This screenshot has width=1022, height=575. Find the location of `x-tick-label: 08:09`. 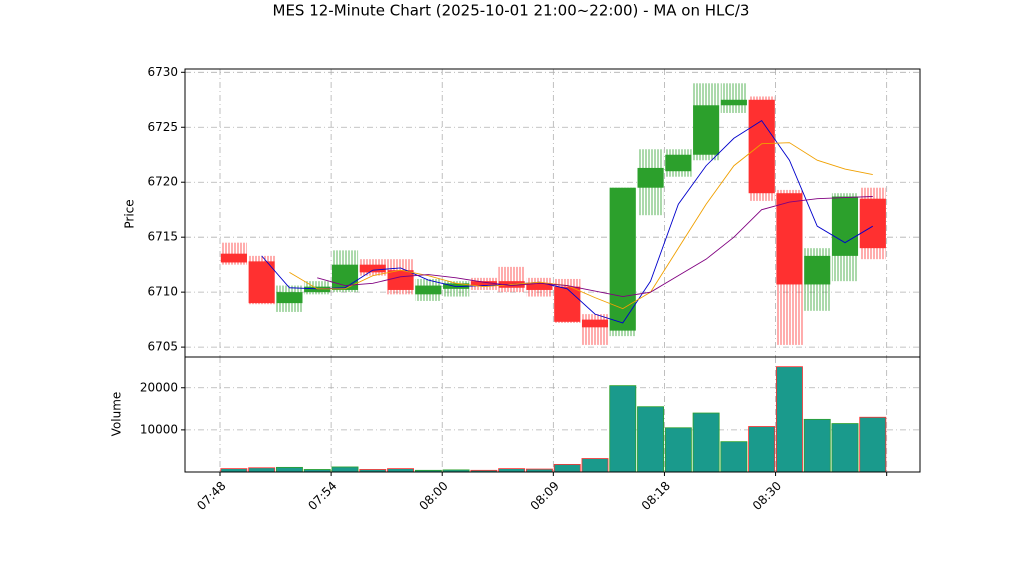

x-tick-label: 08:09 is located at coordinates (545, 496).